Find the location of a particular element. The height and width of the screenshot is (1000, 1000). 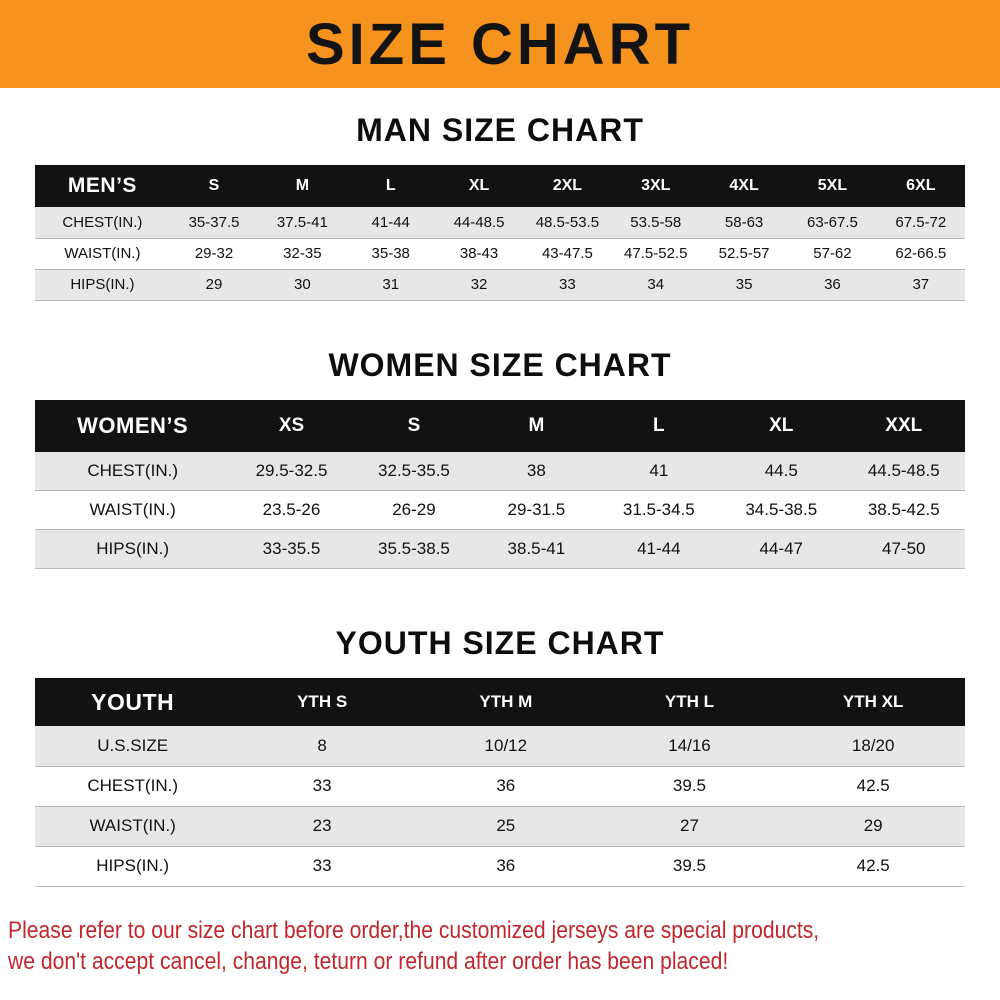

size-value-cell: 23 is located at coordinates (322, 826).